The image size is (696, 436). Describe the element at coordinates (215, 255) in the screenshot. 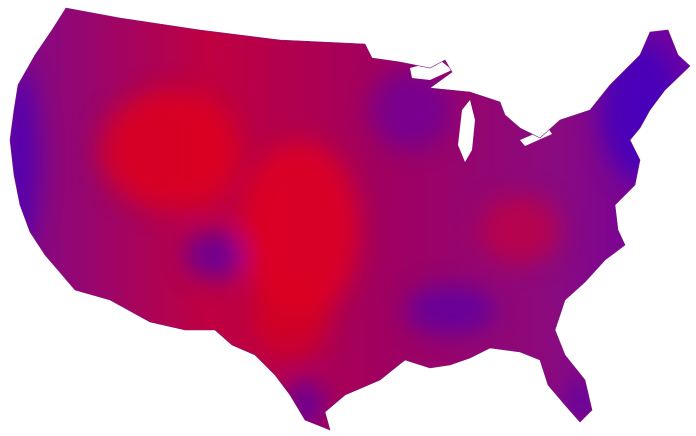

I see `region-new-mexico` at that location.